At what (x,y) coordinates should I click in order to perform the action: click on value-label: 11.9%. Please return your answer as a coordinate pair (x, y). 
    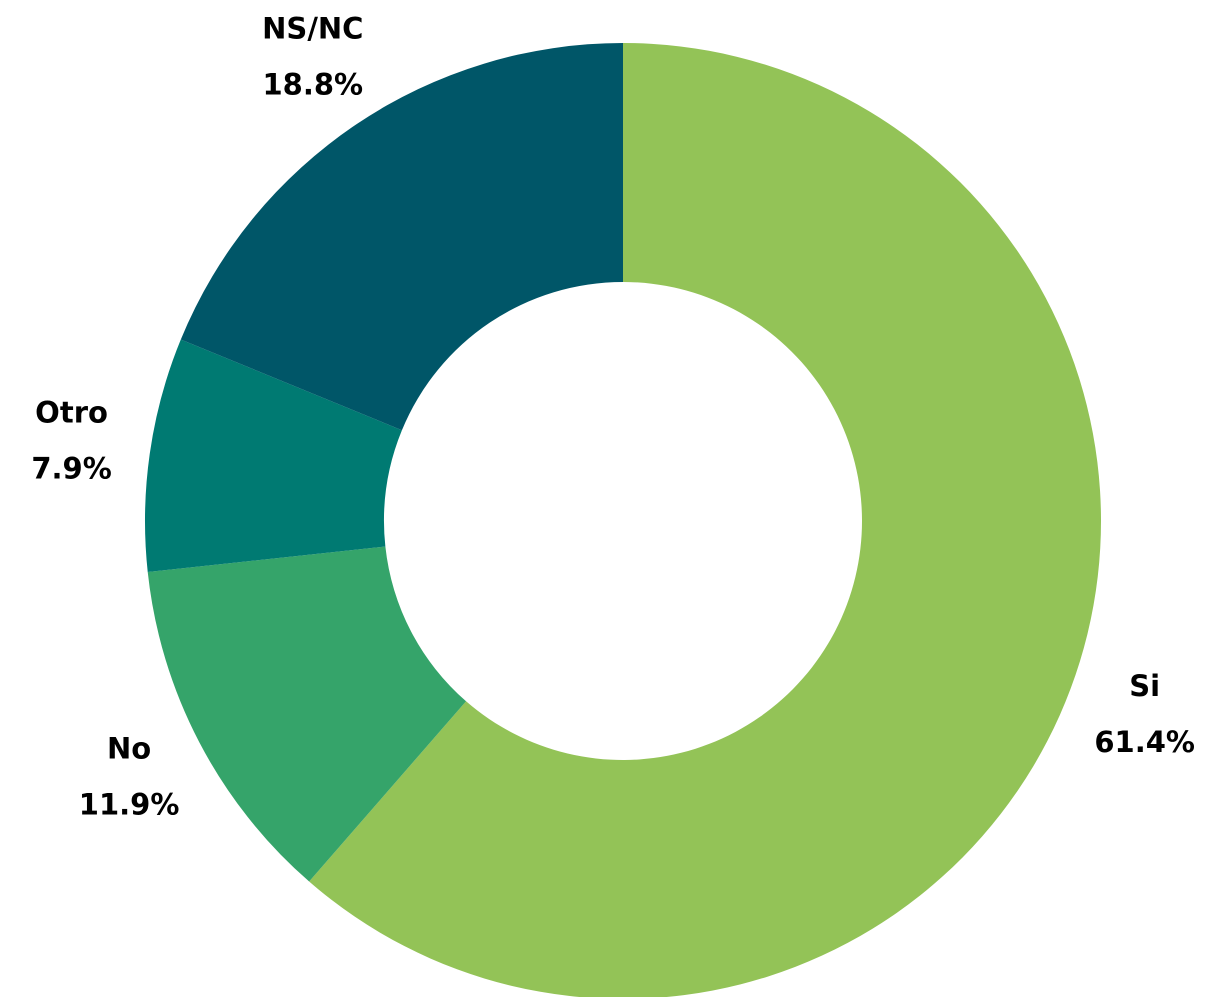
    Looking at the image, I should click on (129, 805).